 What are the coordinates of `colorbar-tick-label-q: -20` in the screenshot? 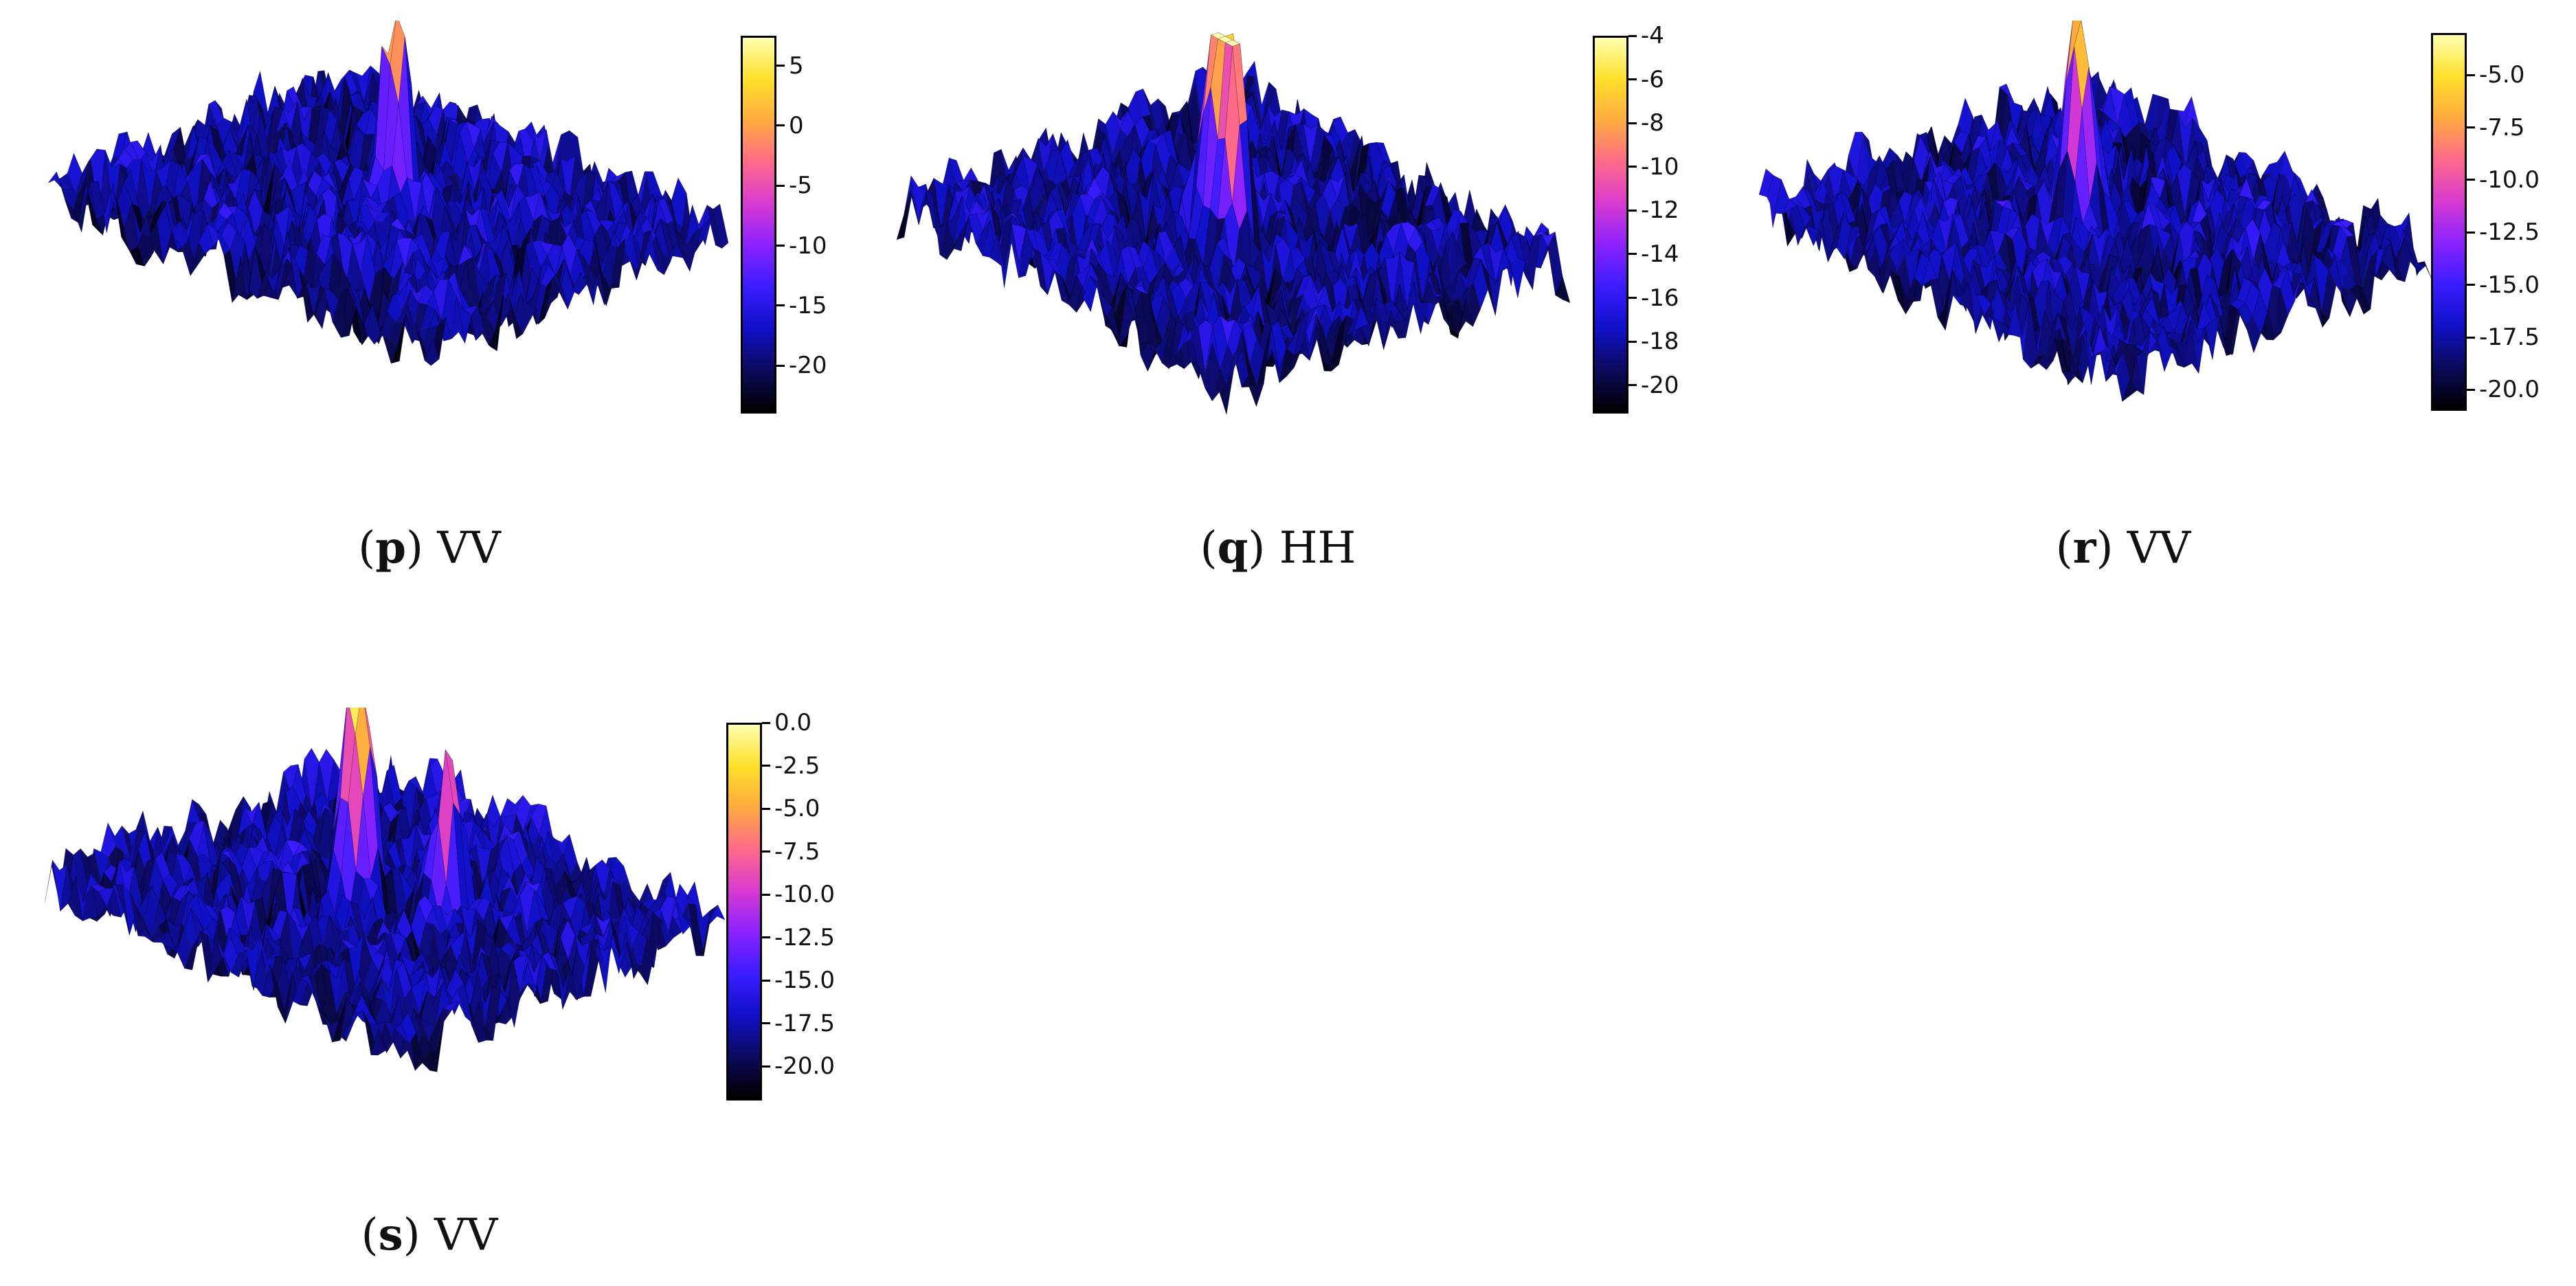 It's located at (1660, 385).